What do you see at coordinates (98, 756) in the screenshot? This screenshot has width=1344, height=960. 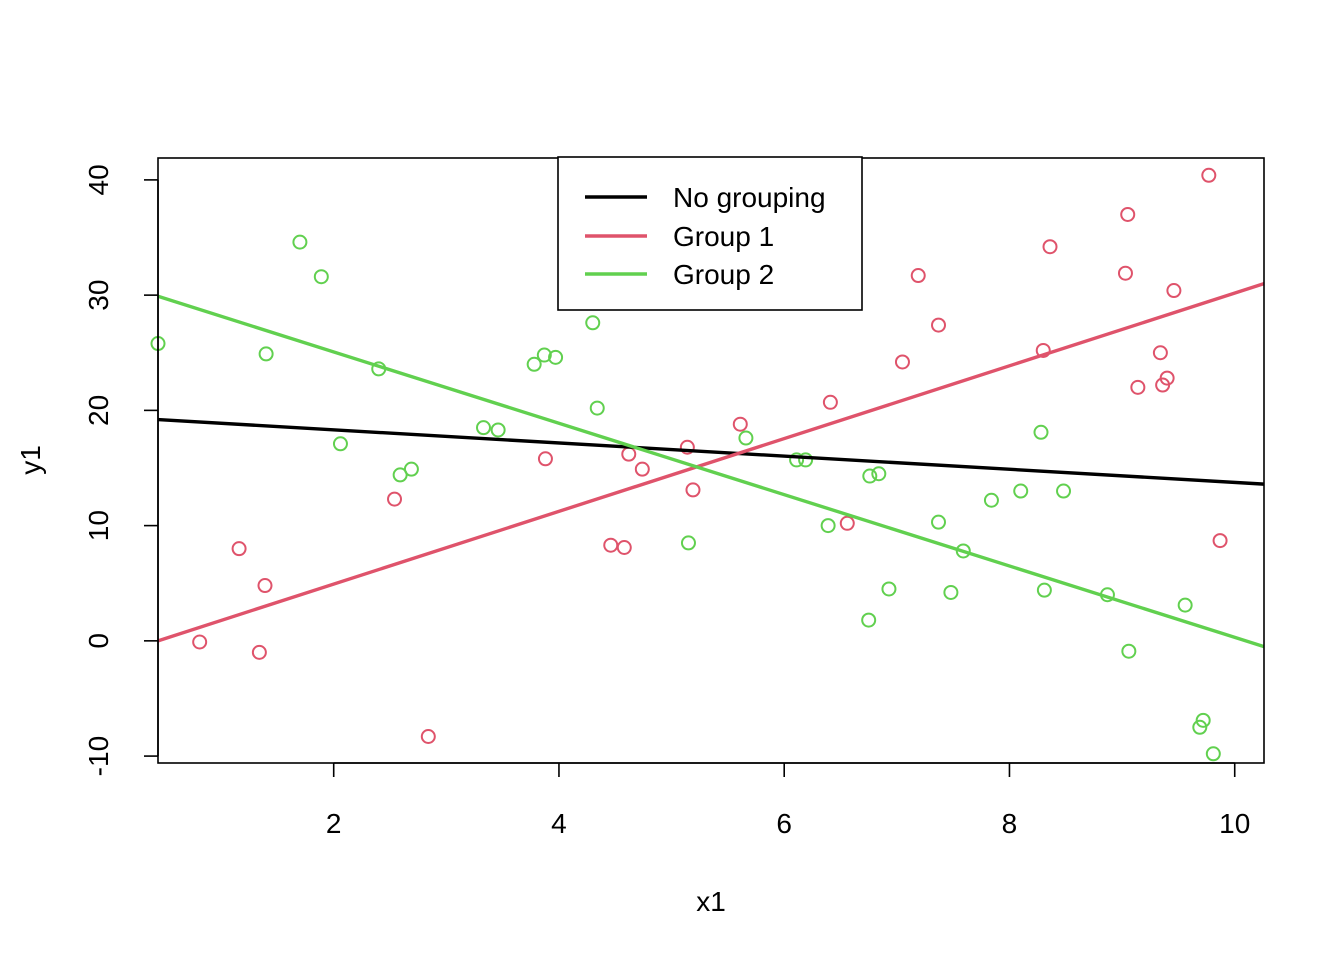 I see `y-tick-label--10: -10` at bounding box center [98, 756].